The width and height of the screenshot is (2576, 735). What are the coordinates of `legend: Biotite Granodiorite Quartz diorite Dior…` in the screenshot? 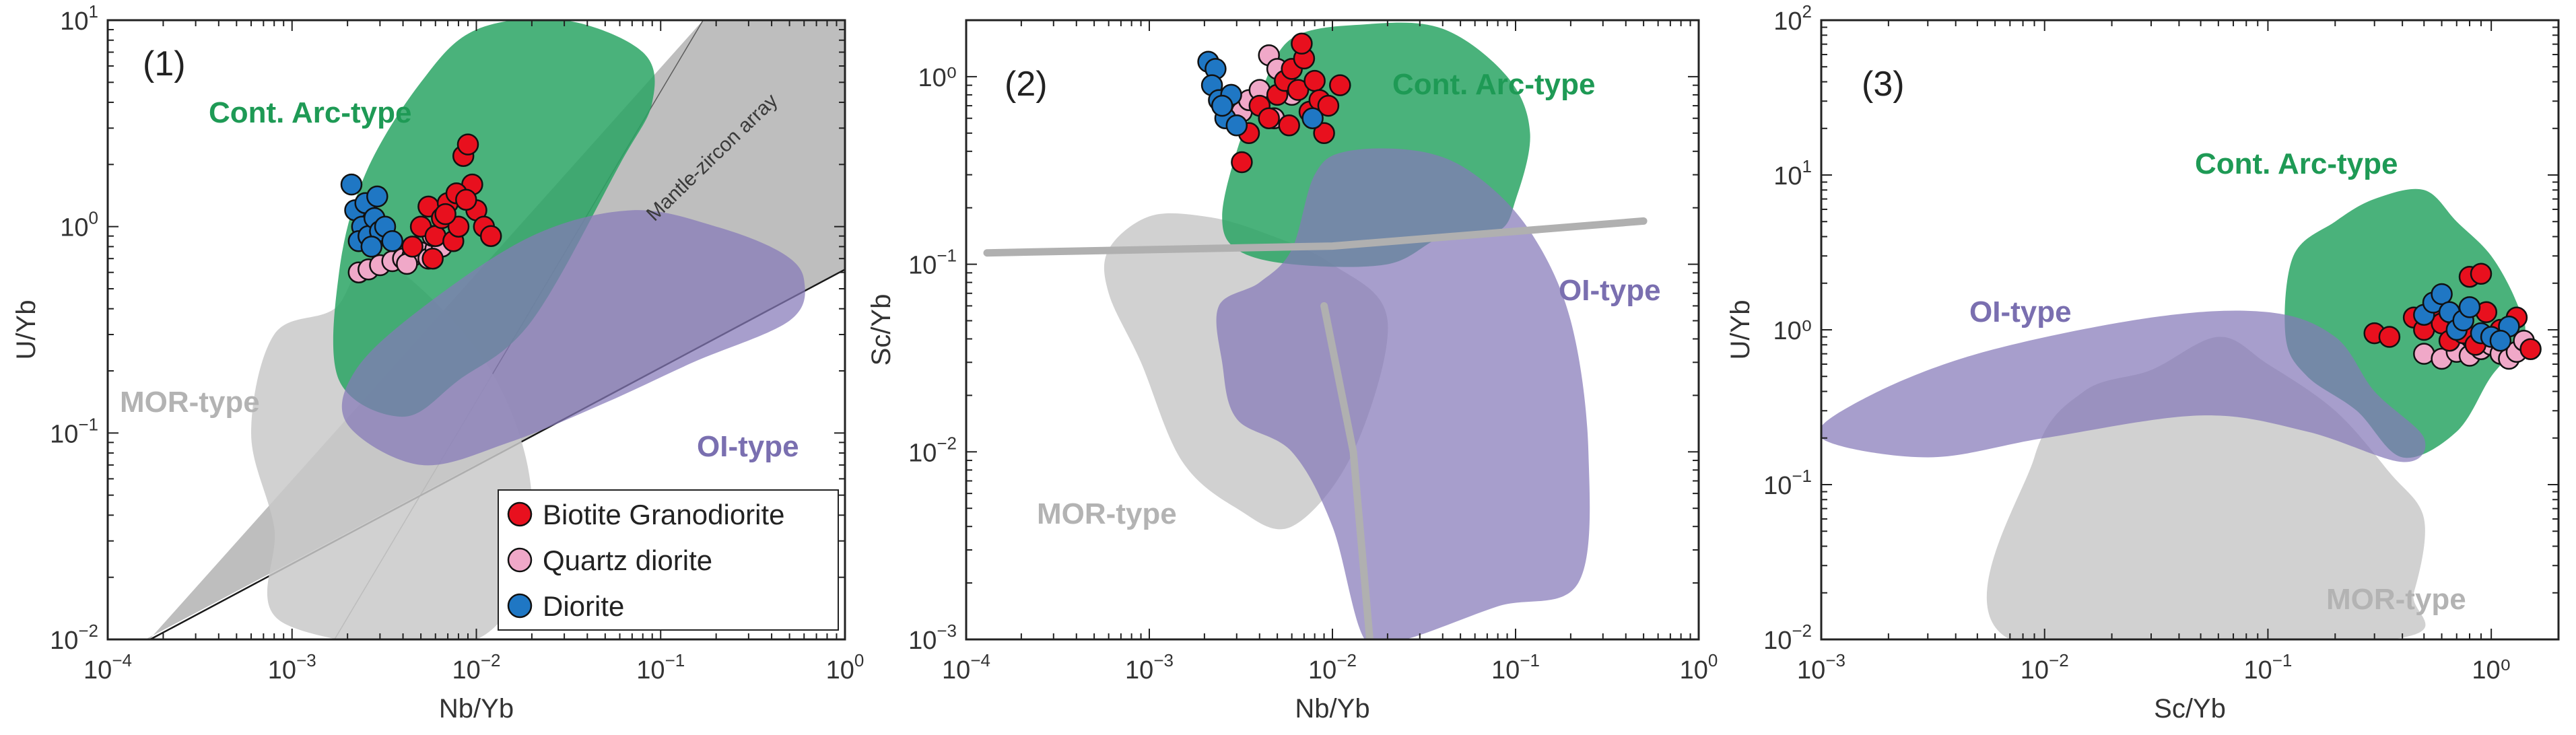 It's located at (668, 560).